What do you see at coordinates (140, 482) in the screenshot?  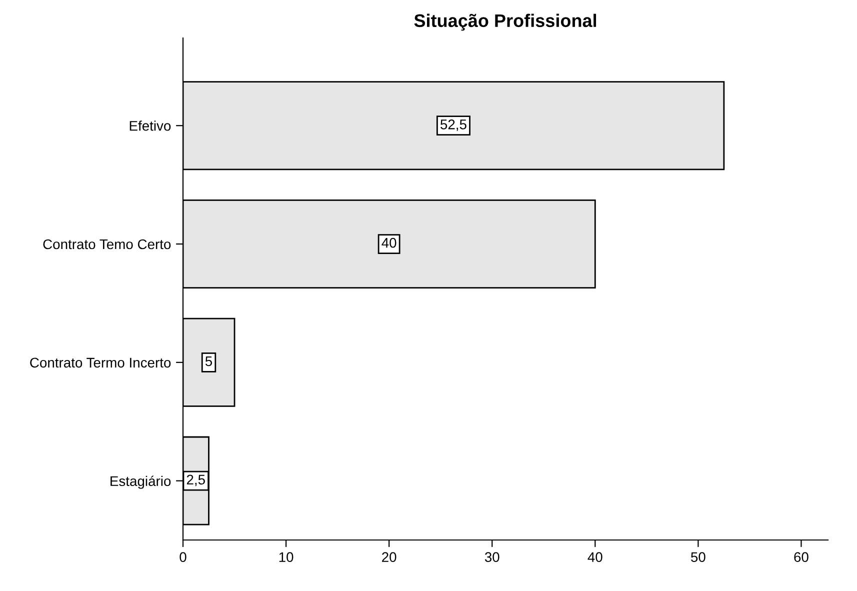 I see `y-tick-label: Estagiário` at bounding box center [140, 482].